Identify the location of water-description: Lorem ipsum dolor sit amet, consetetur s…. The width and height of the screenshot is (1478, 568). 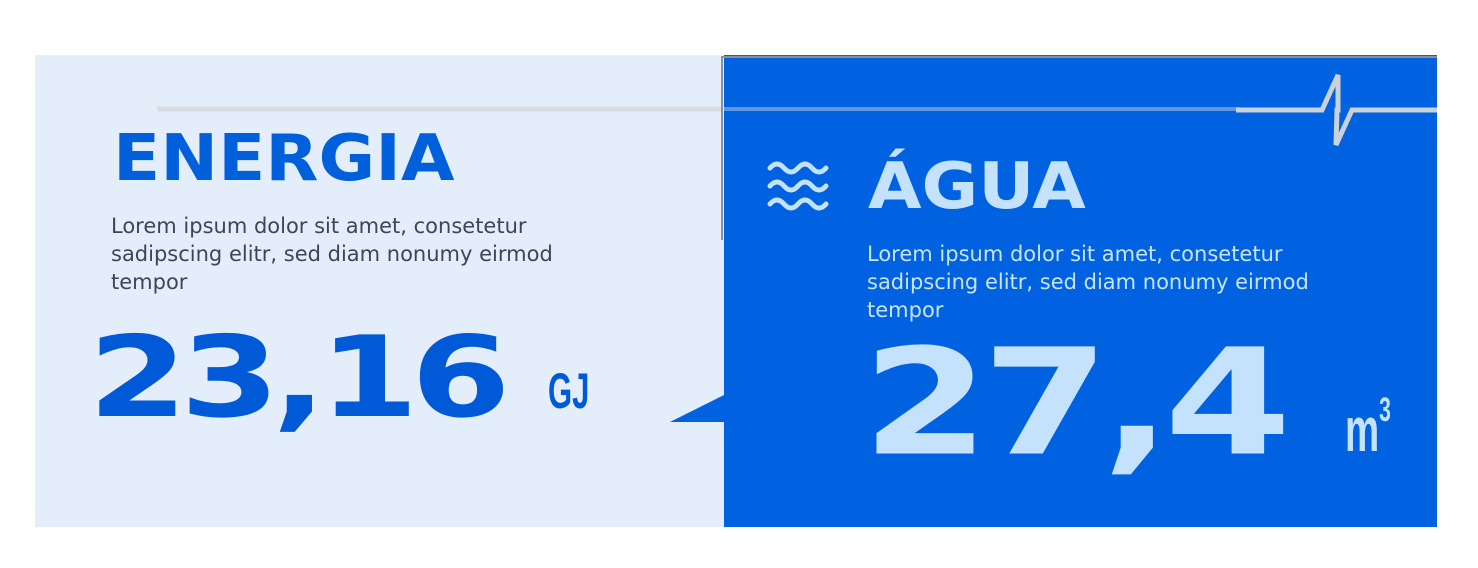
(1088, 282).